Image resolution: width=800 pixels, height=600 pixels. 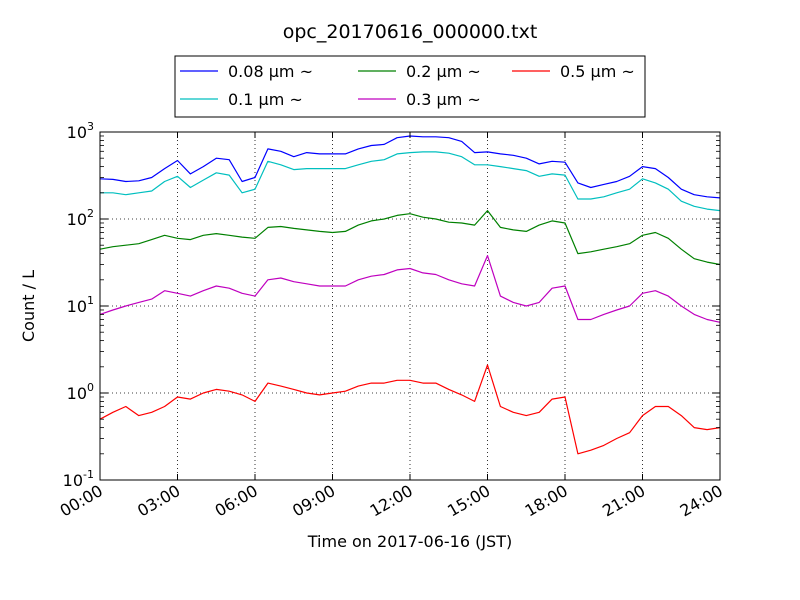 What do you see at coordinates (28, 306) in the screenshot?
I see `y-axis-label: Count / L` at bounding box center [28, 306].